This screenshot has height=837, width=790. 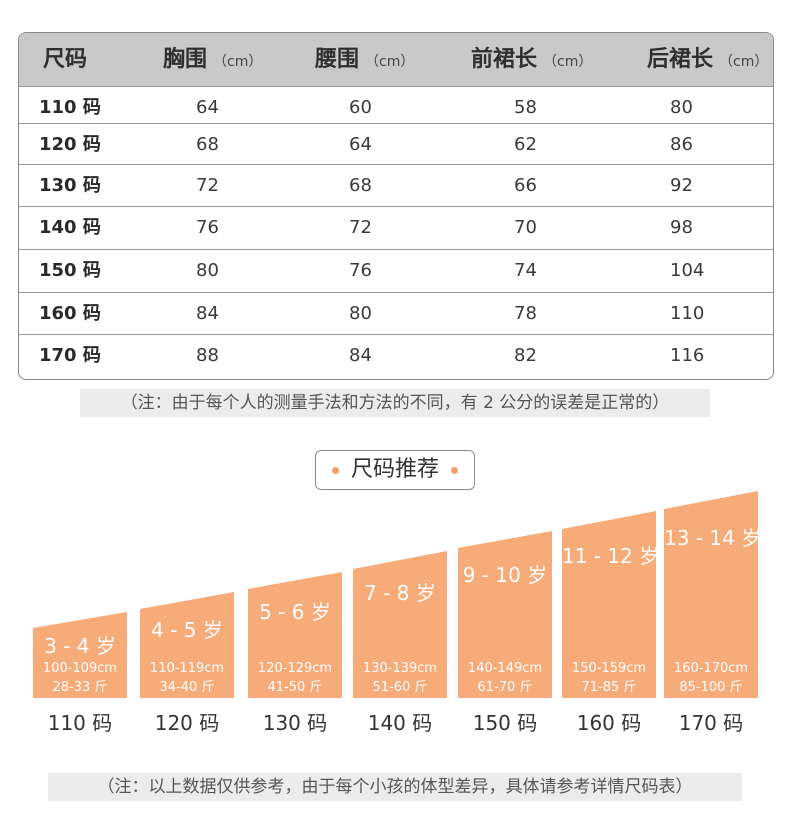 I want to click on age-label: 5 - 6 岁, so click(x=295, y=612).